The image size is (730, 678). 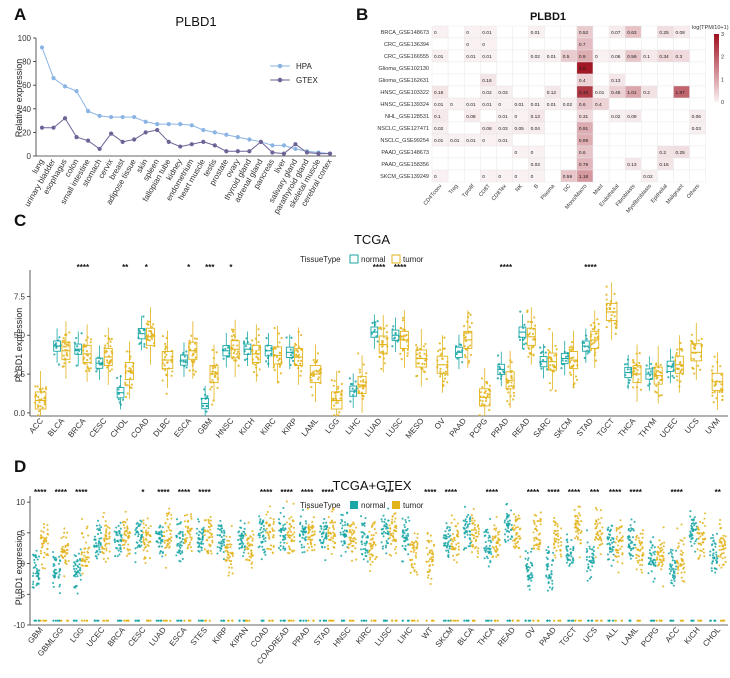 What do you see at coordinates (413, 259) in the screenshot?
I see `panel-c-legend-tumor-label: tumor` at bounding box center [413, 259].